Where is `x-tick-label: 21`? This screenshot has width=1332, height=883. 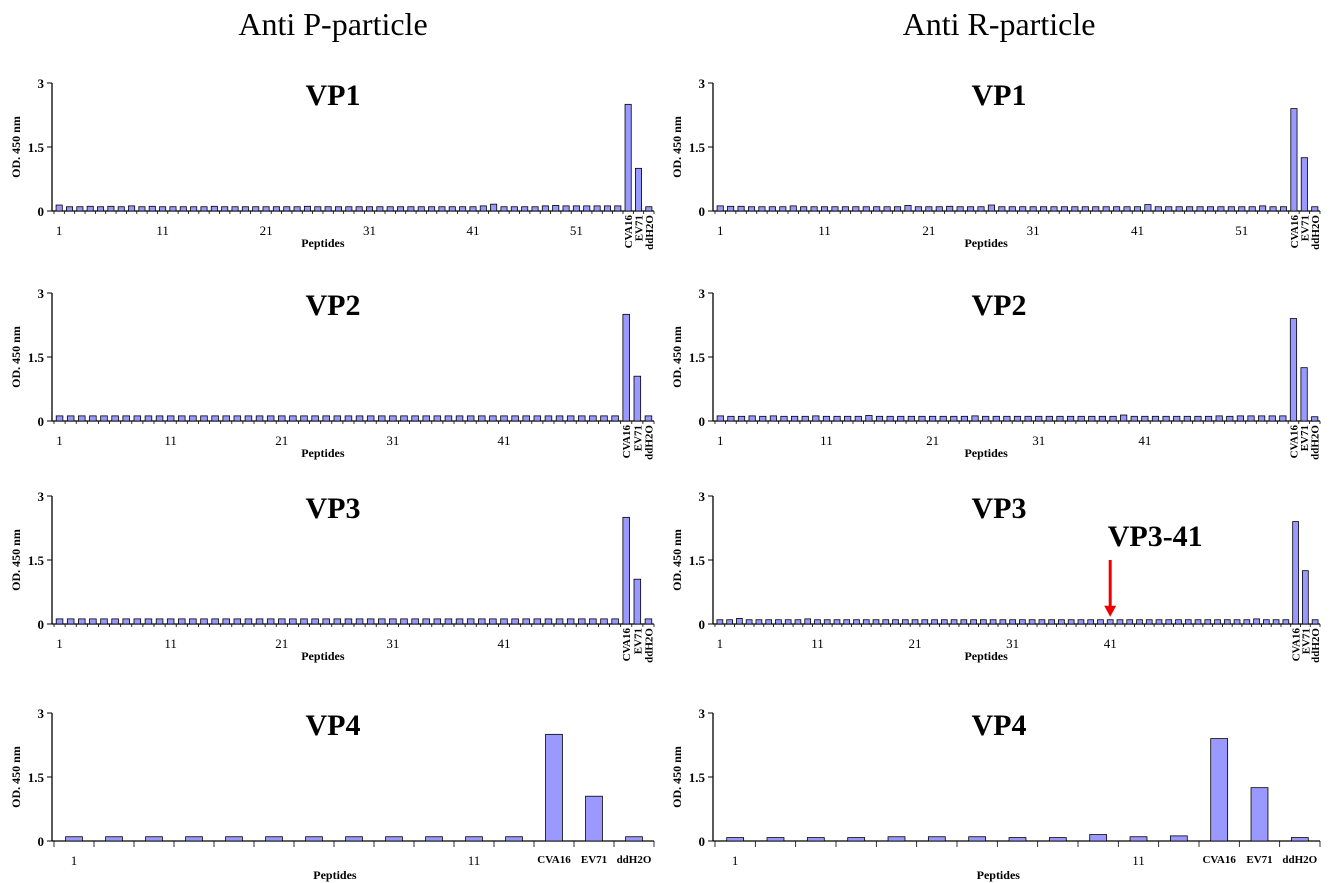
x-tick-label: 21 is located at coordinates (928, 230).